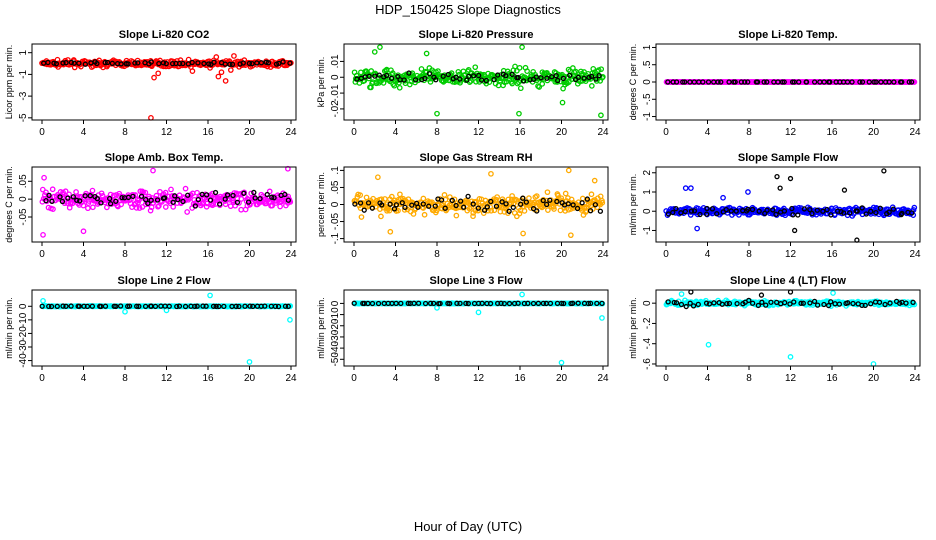 This screenshot has width=936, height=540. I want to click on y-tick-label: -.01, so click(335, 93).